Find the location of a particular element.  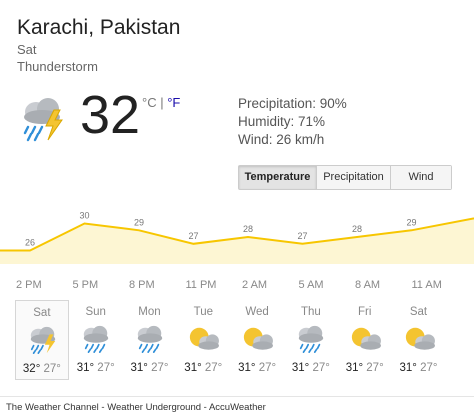

time-label: 2 PM is located at coordinates (29, 285).